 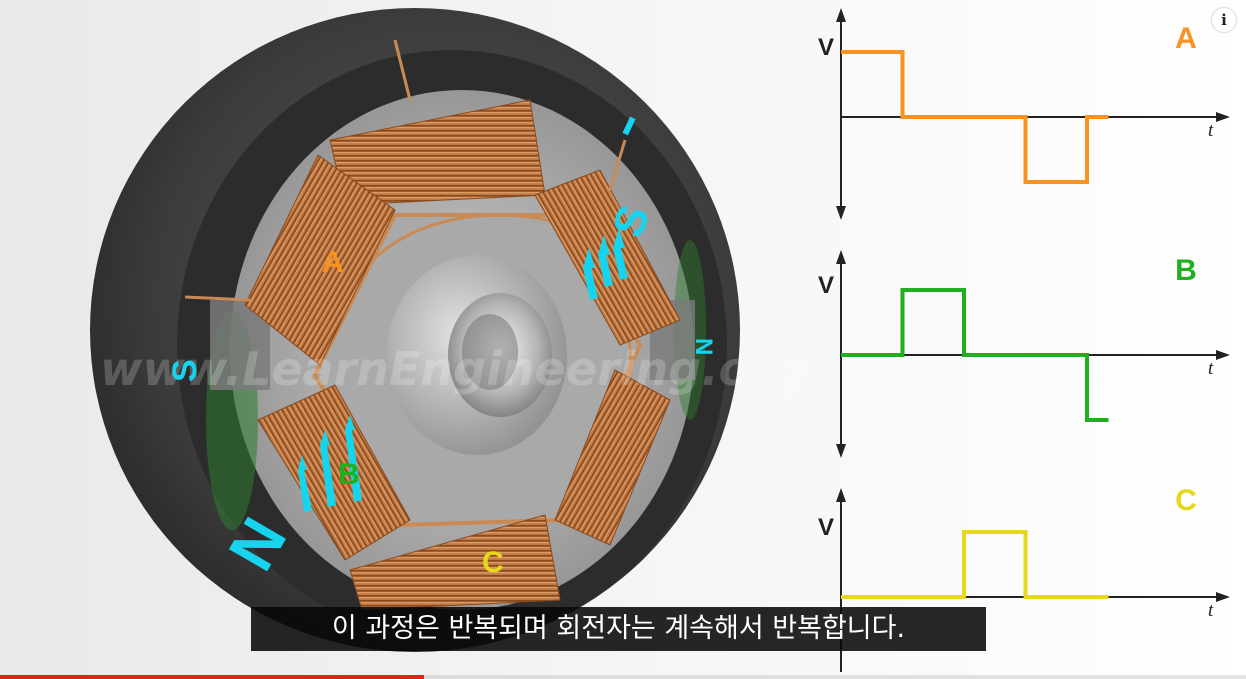 I want to click on chart-a-ylabel: V, so click(x=826, y=47).